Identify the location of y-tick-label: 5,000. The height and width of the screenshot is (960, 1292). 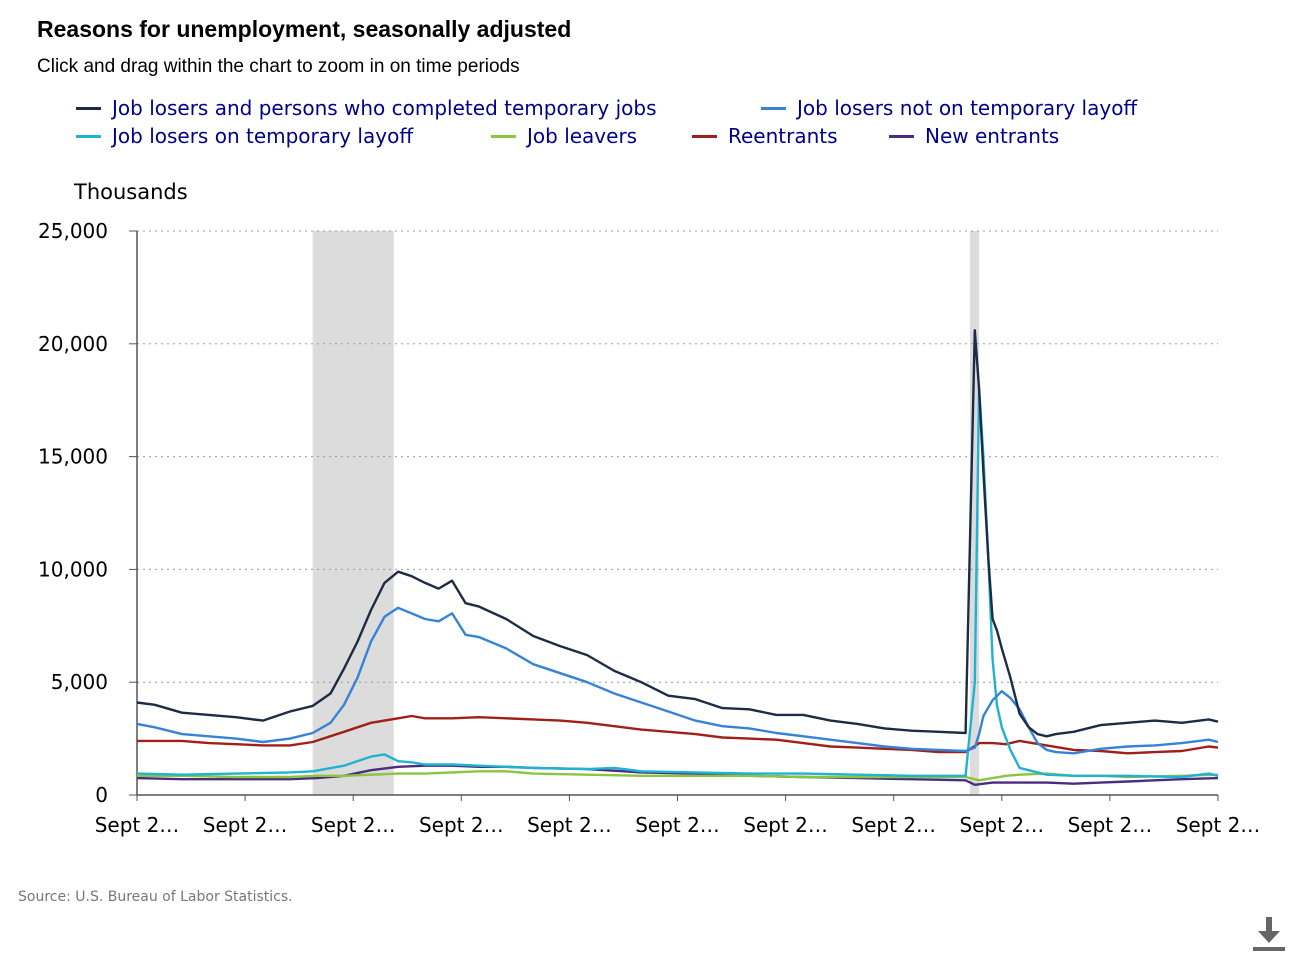
(79, 682).